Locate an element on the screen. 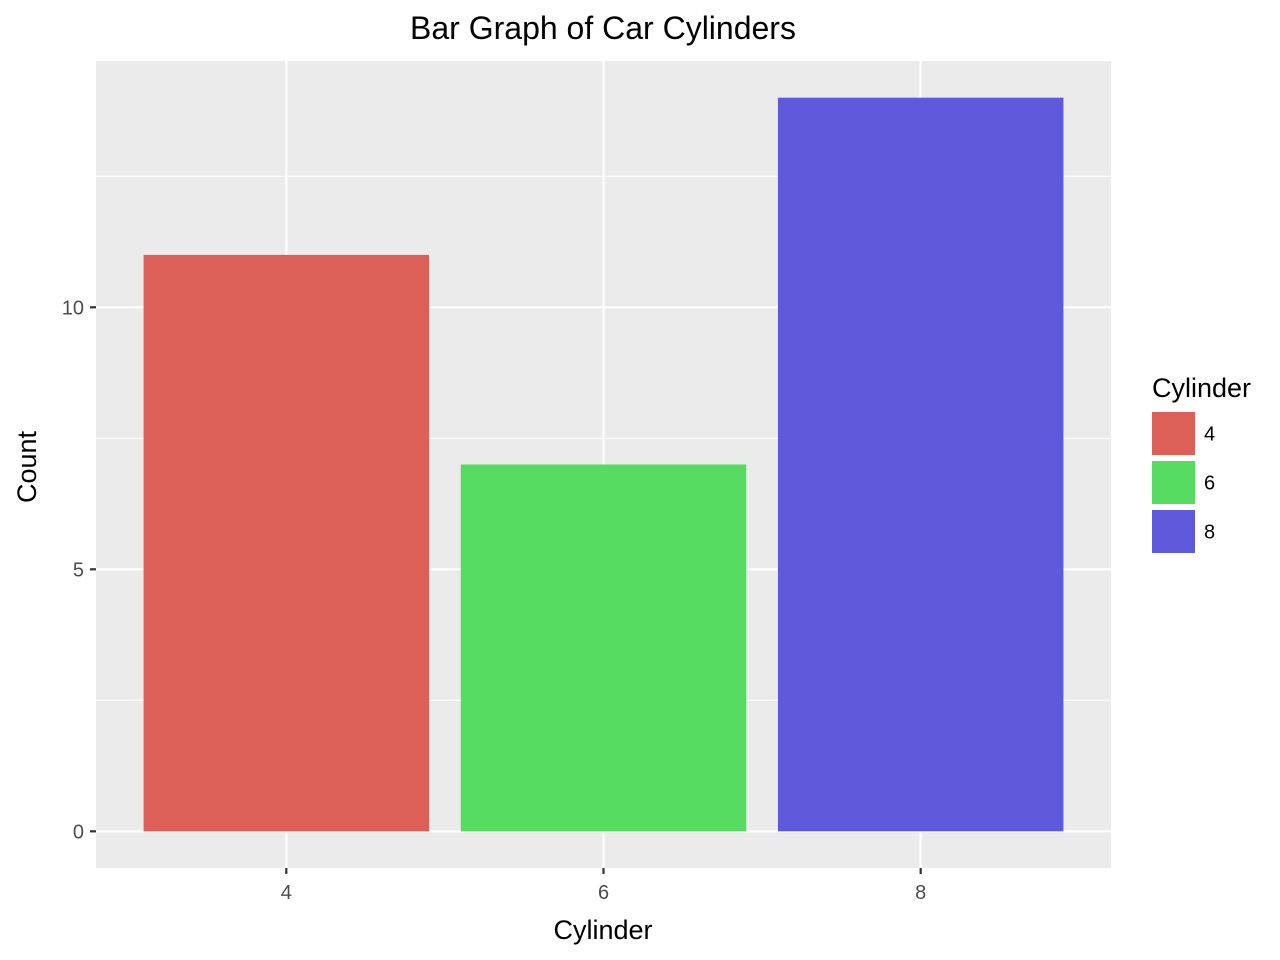 This screenshot has height=960, width=1280. y-axis-title: Count is located at coordinates (27, 466).